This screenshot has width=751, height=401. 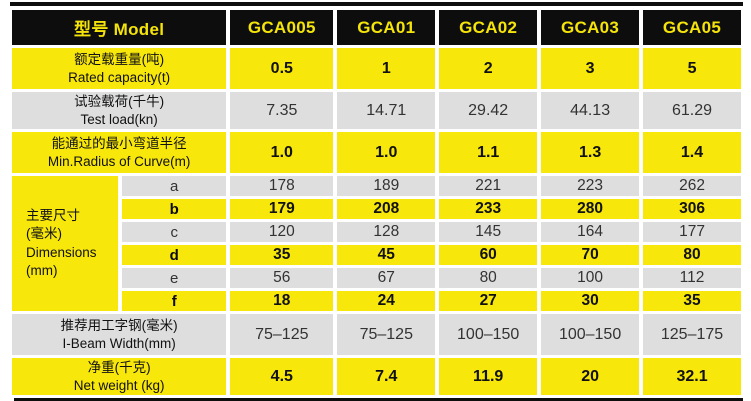 I want to click on dim-label-line: Dimensions, so click(x=61, y=252).